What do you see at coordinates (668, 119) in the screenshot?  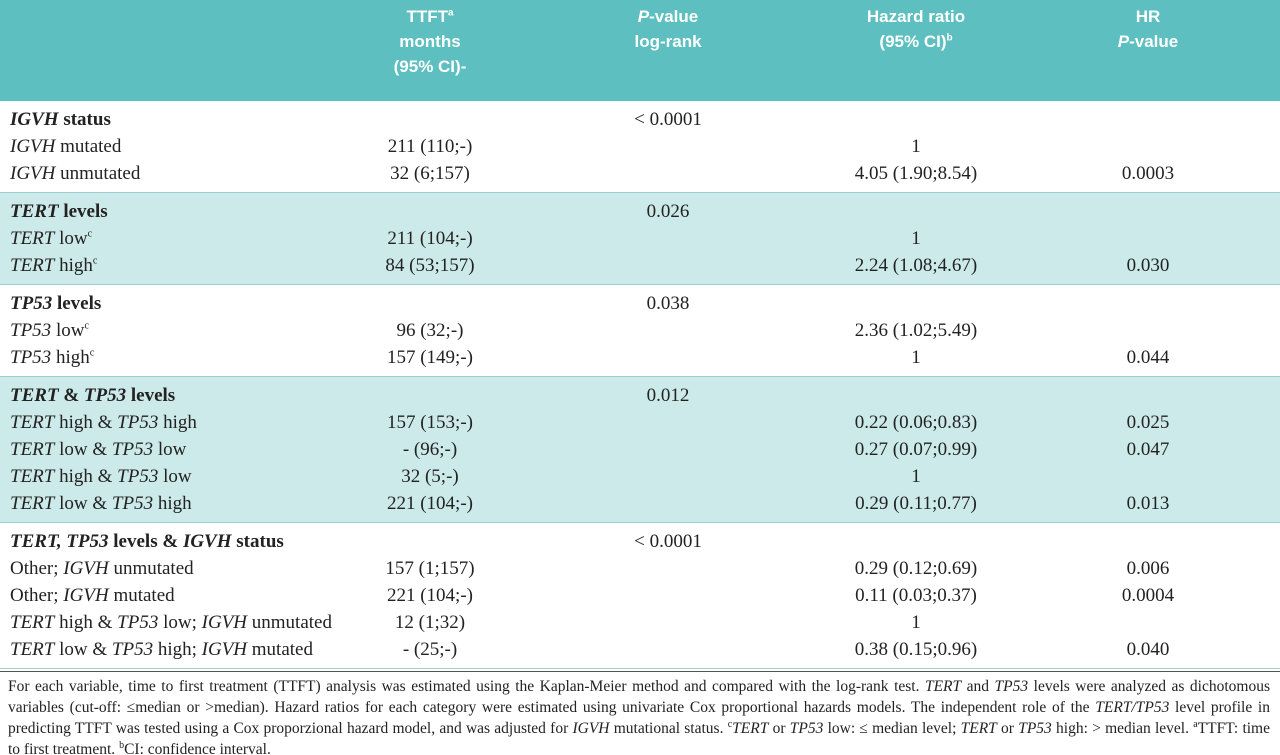 I see `cell: < 0.0001` at bounding box center [668, 119].